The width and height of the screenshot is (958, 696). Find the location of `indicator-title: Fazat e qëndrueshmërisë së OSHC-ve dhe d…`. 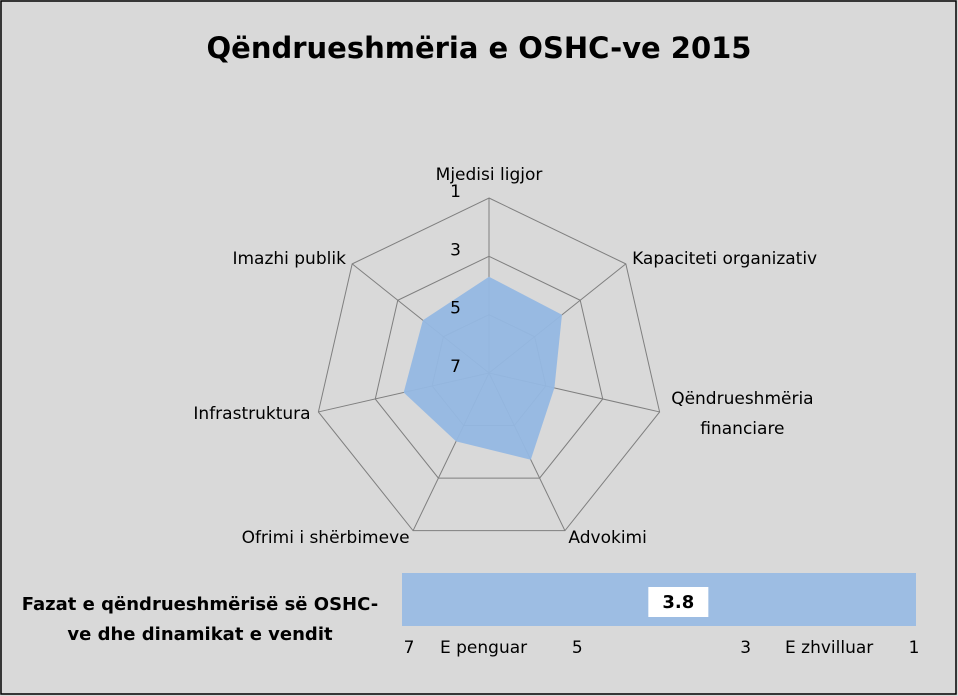

indicator-title: Fazat e qëndrueshmërisë së OSHC-ve dhe d… is located at coordinates (200, 619).